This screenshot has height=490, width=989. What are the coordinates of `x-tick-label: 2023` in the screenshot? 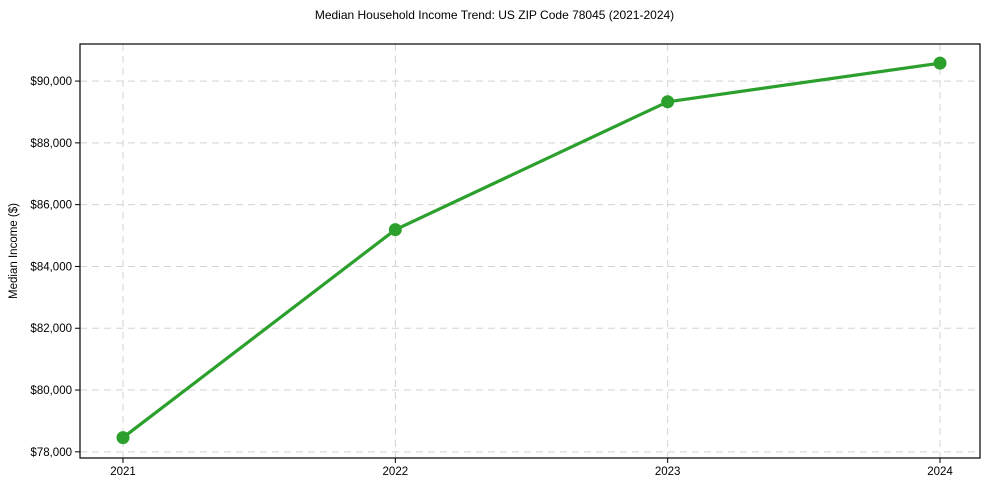 It's located at (668, 472).